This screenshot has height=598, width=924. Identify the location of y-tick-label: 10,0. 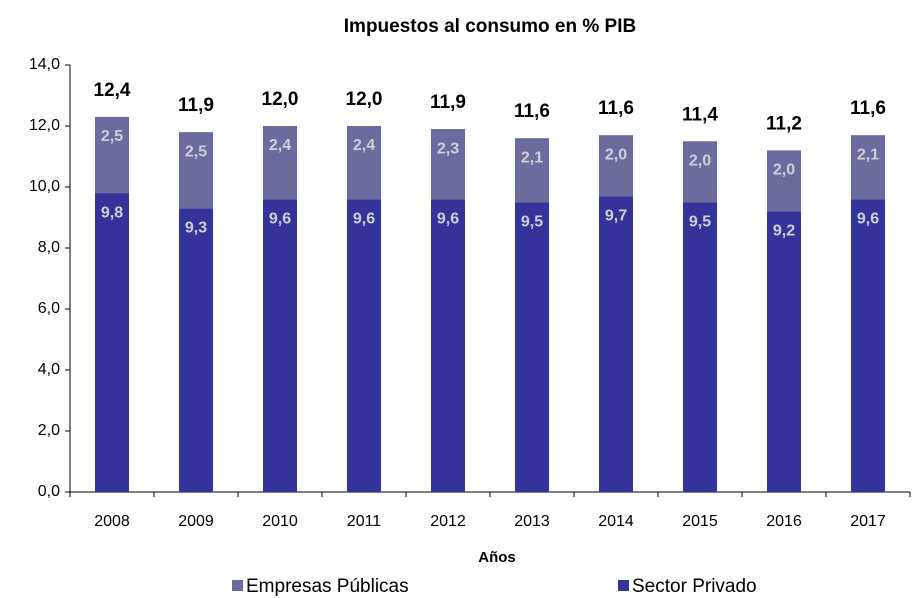
(44, 186).